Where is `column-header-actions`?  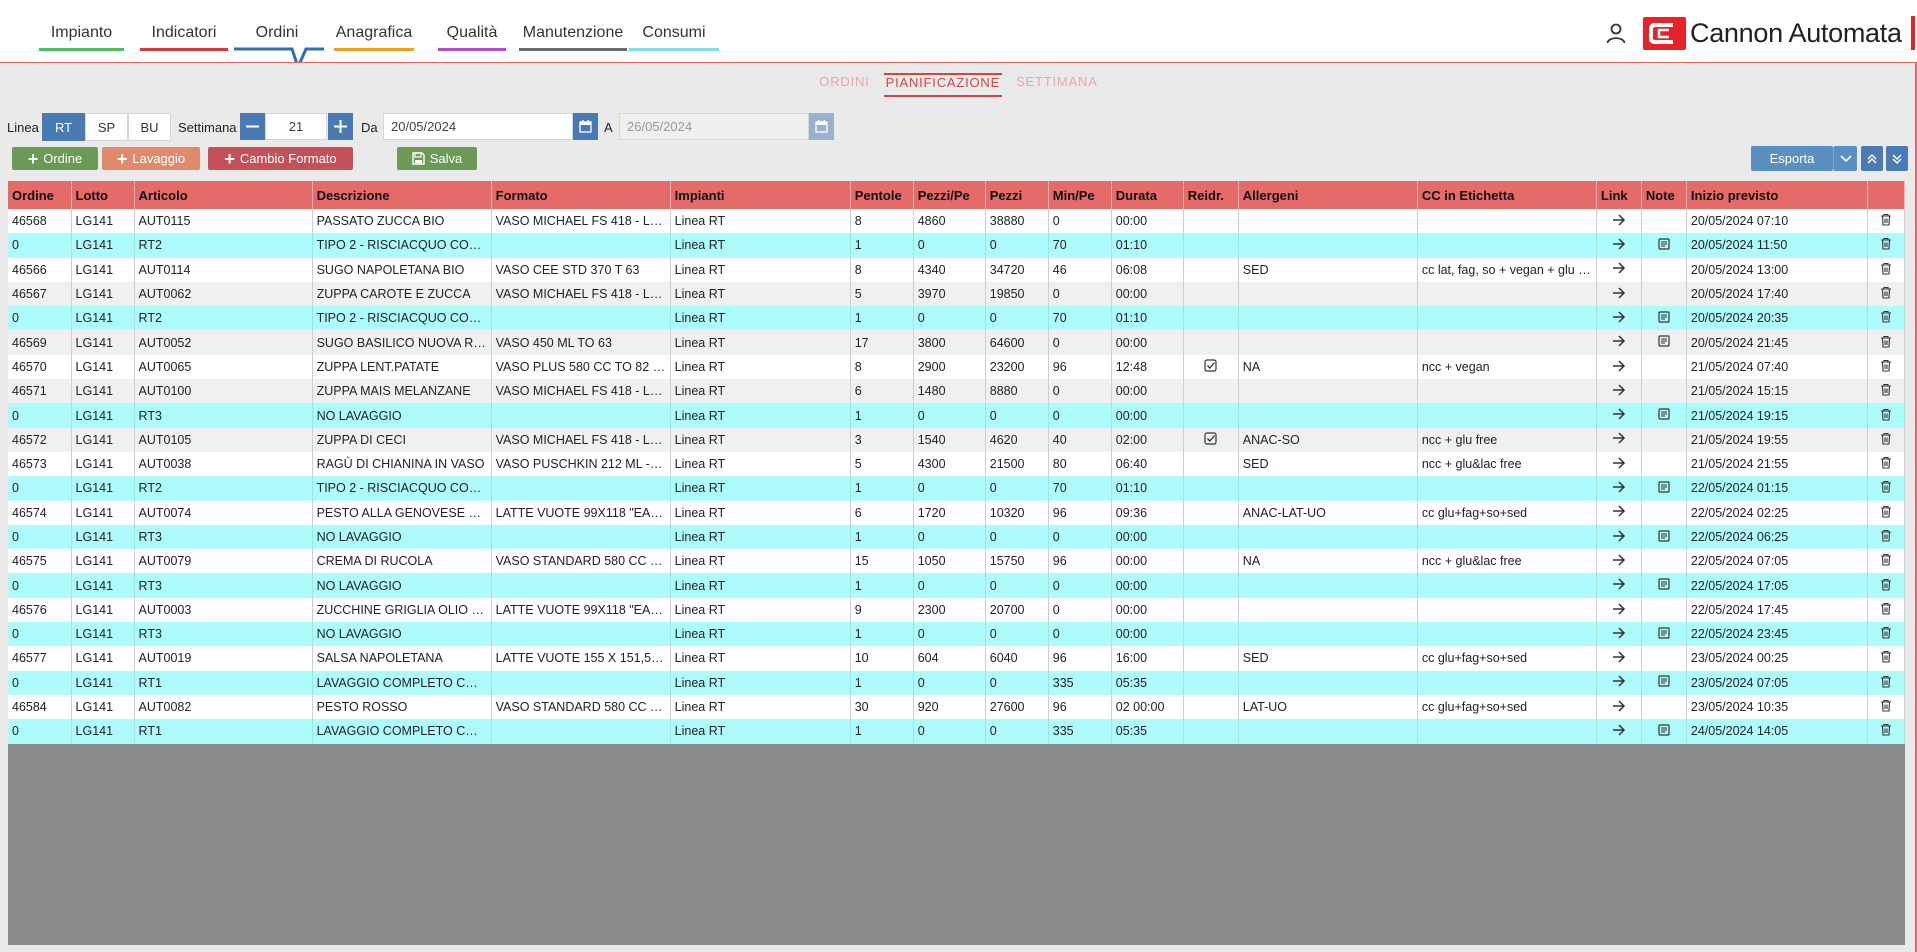 column-header-actions is located at coordinates (1886, 195).